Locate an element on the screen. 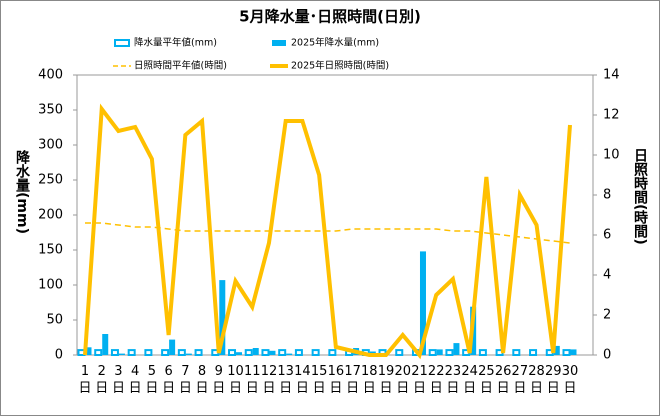 The width and height of the screenshot is (660, 420). y-tick-label: 0 is located at coordinates (59, 355).